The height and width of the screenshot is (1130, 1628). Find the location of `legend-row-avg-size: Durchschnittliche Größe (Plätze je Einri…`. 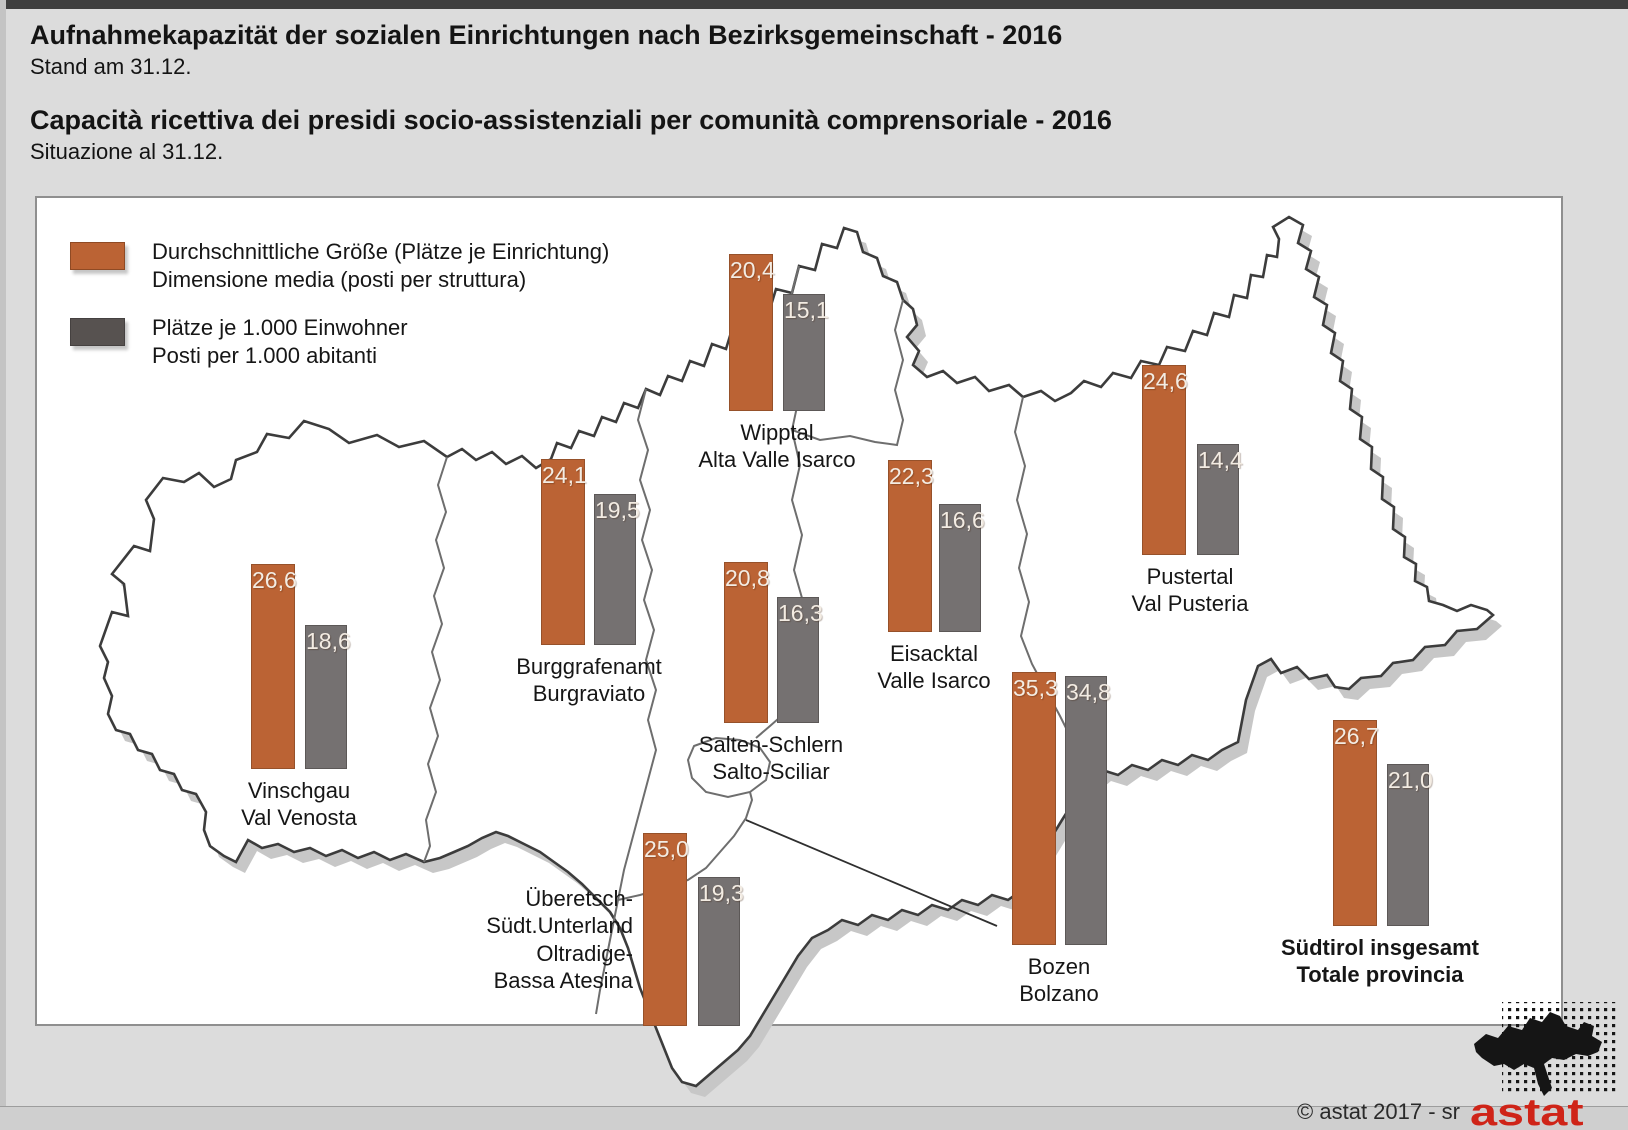

legend-row-avg-size: Durchschnittliche Größe (Plätze je Einri… is located at coordinates (339, 265).